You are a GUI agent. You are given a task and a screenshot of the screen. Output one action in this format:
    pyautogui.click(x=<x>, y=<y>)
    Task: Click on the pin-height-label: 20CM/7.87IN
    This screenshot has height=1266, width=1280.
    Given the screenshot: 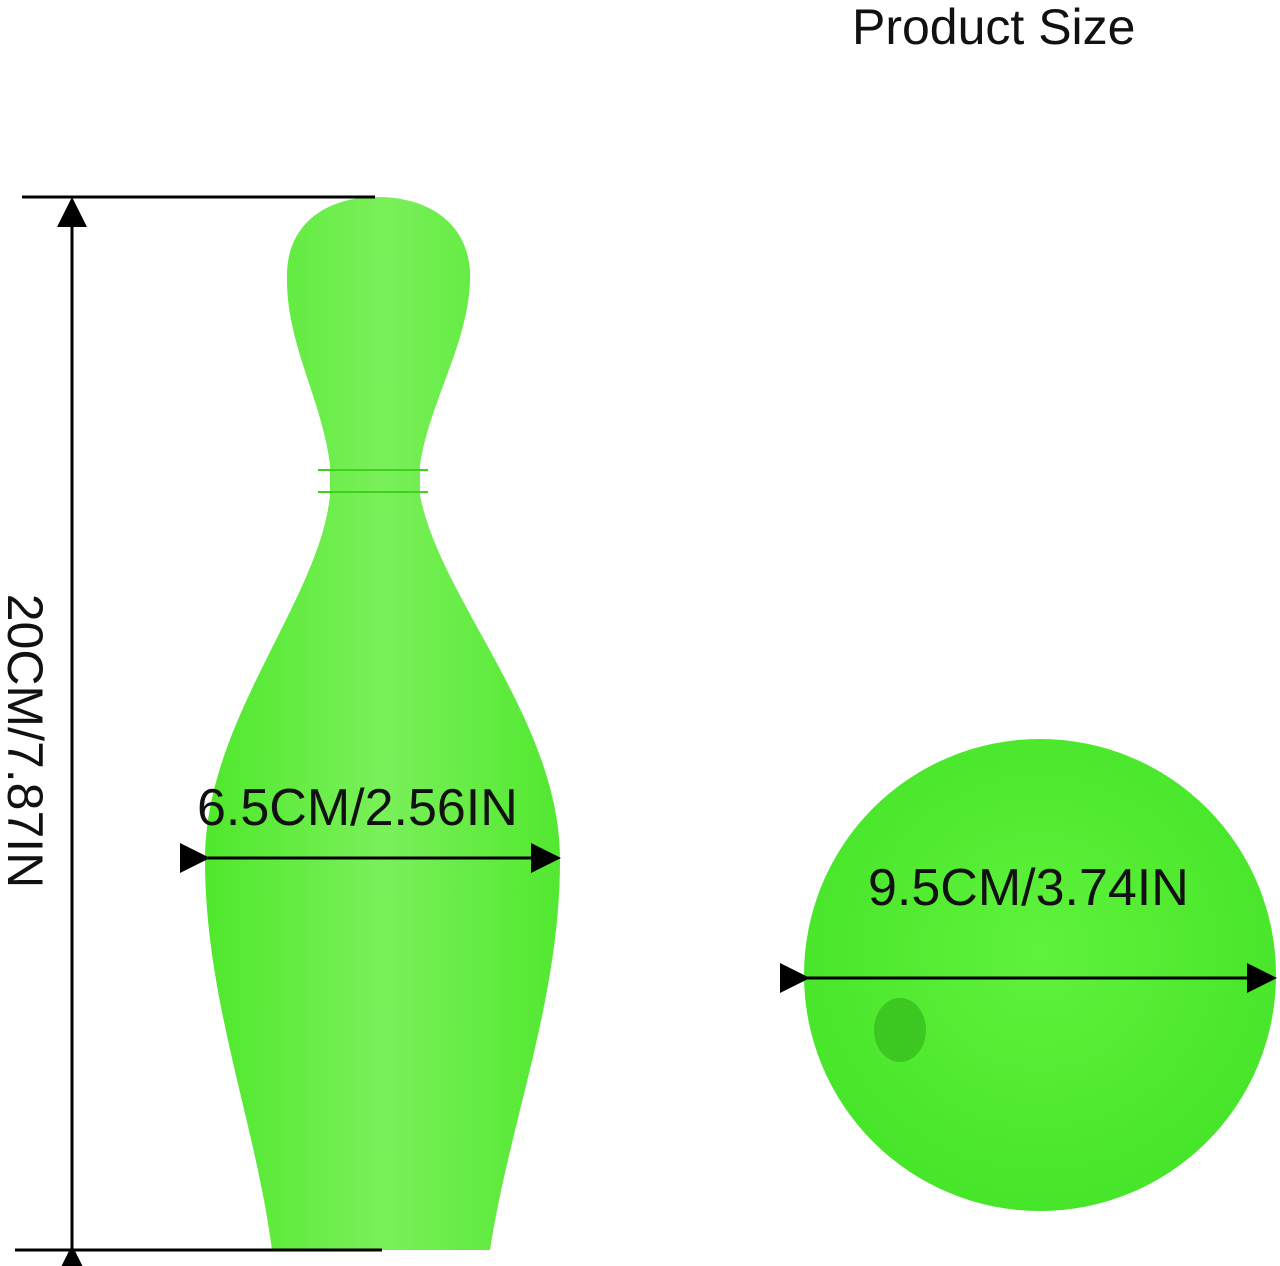 What is the action you would take?
    pyautogui.click(x=26, y=741)
    